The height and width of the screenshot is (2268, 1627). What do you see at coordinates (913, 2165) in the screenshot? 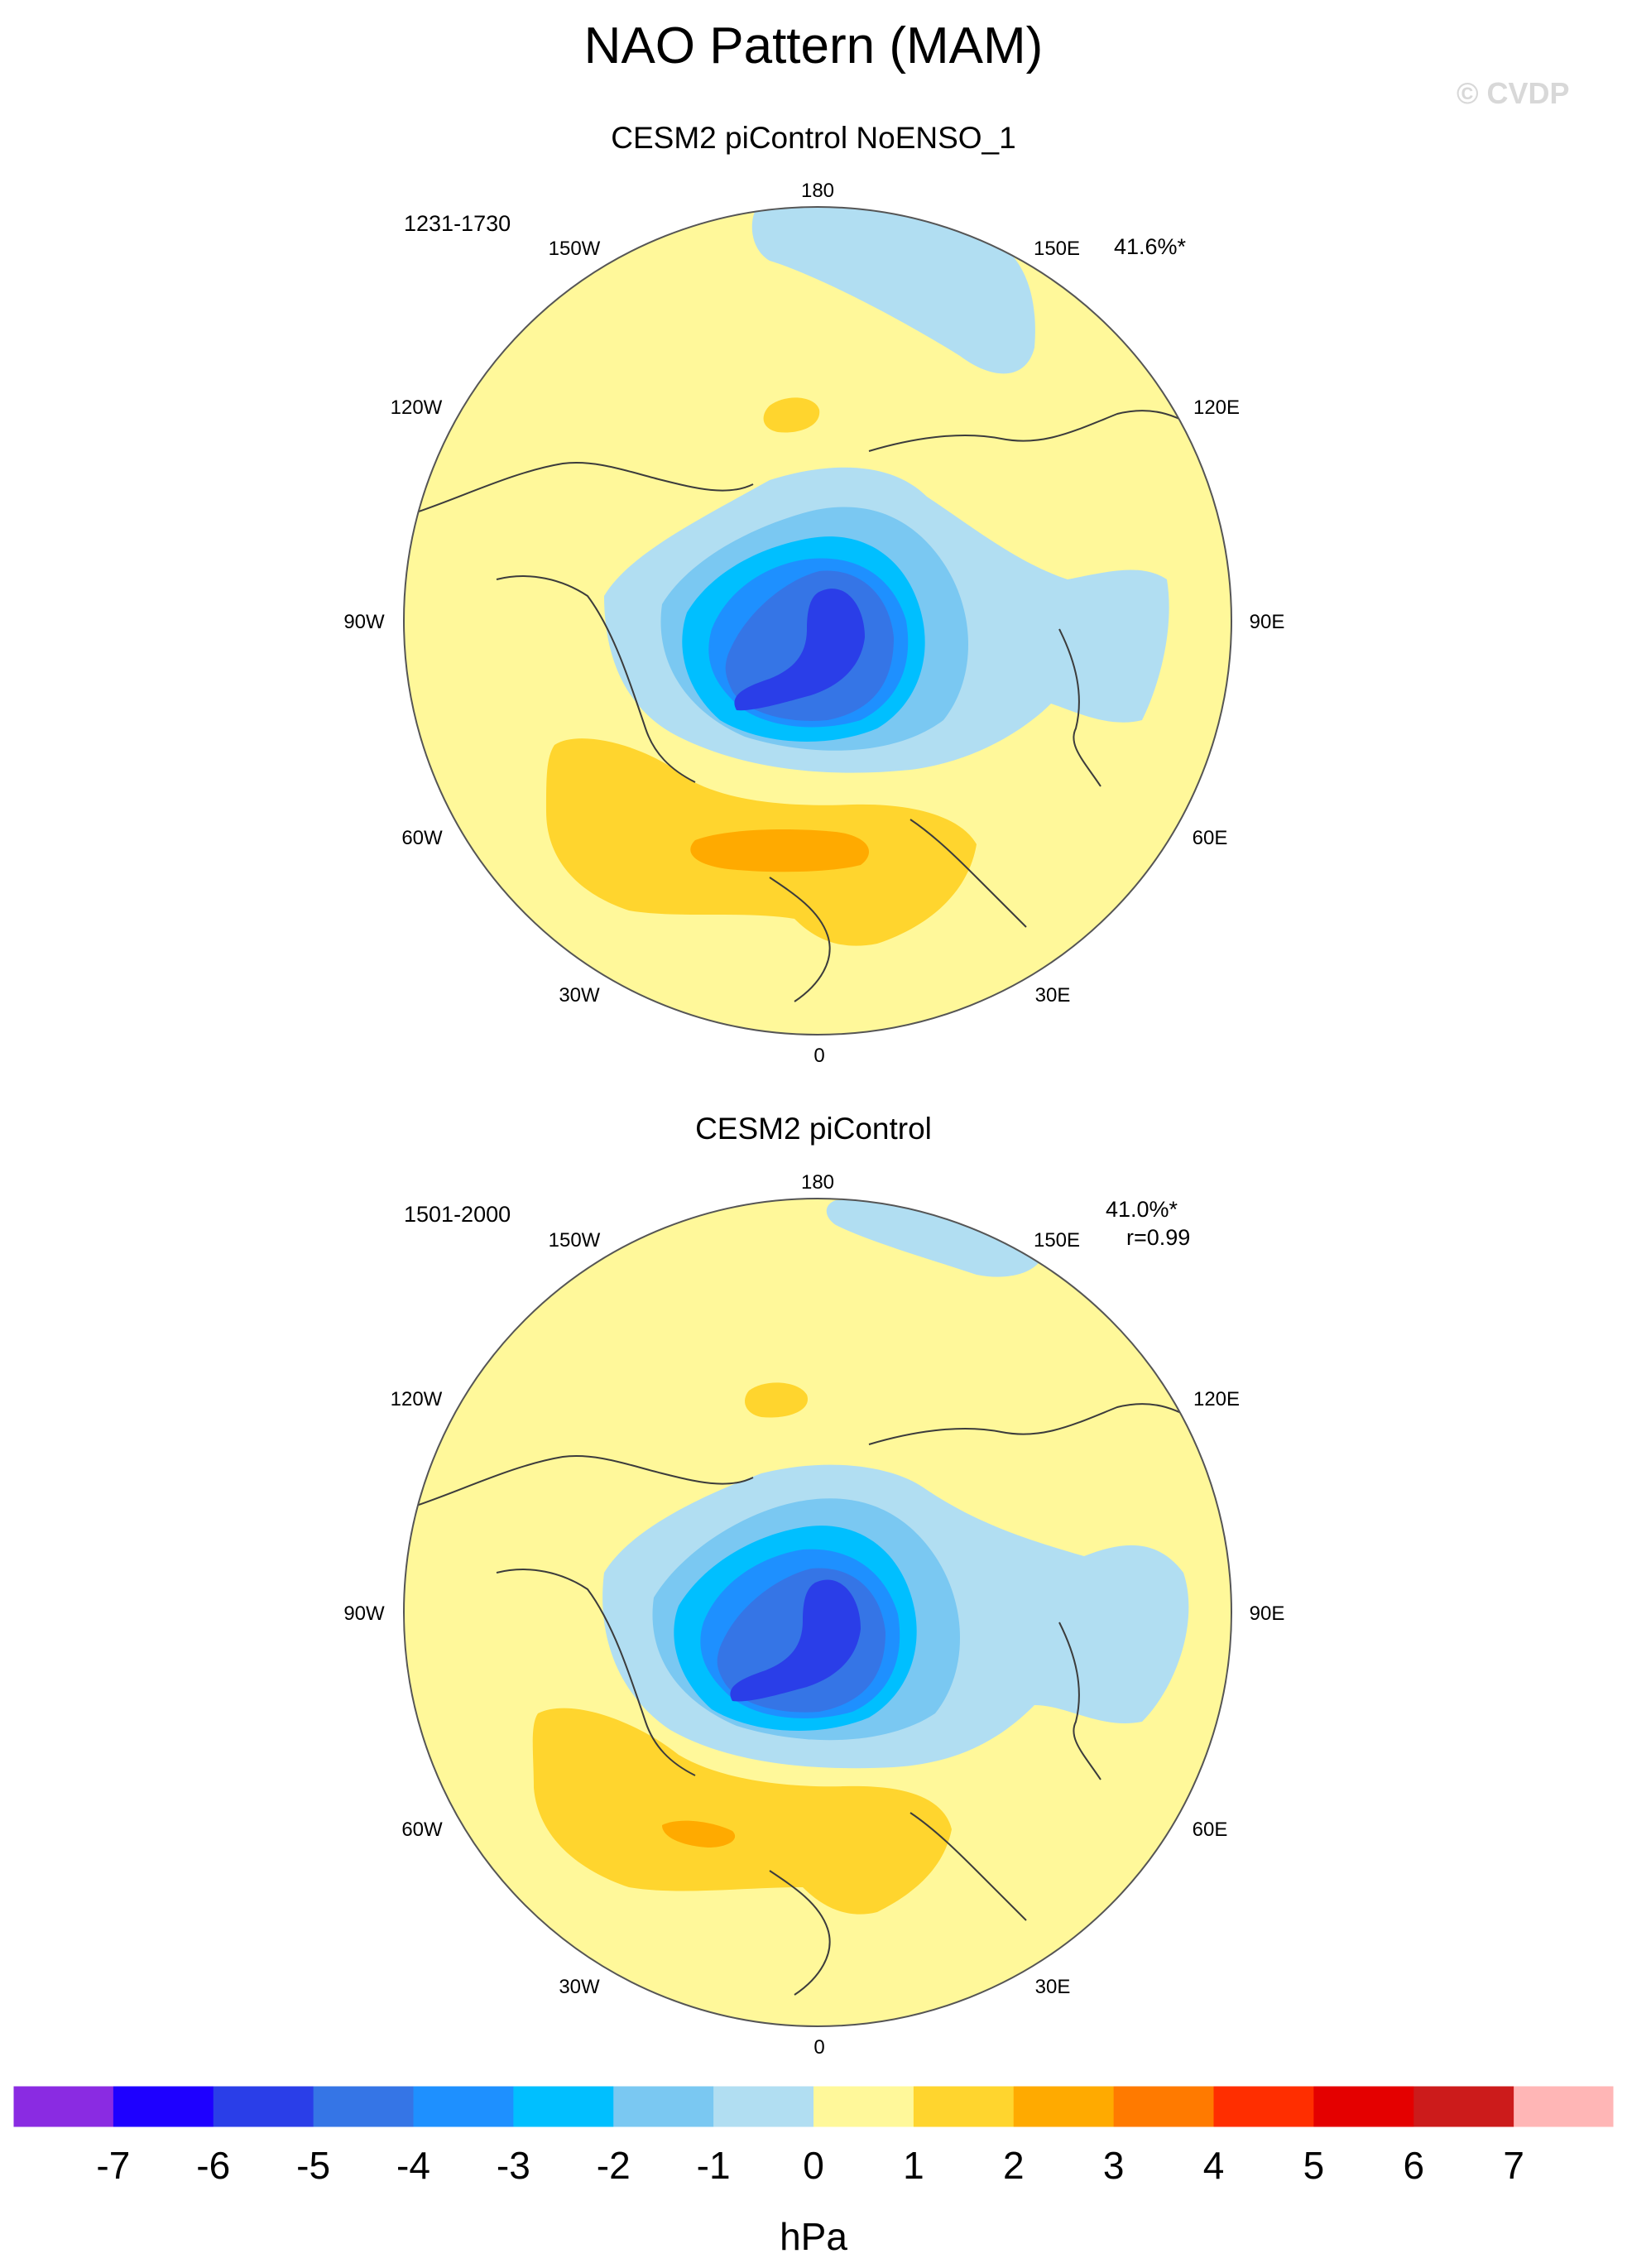
I see `colorbar-tick-label: 1` at bounding box center [913, 2165].